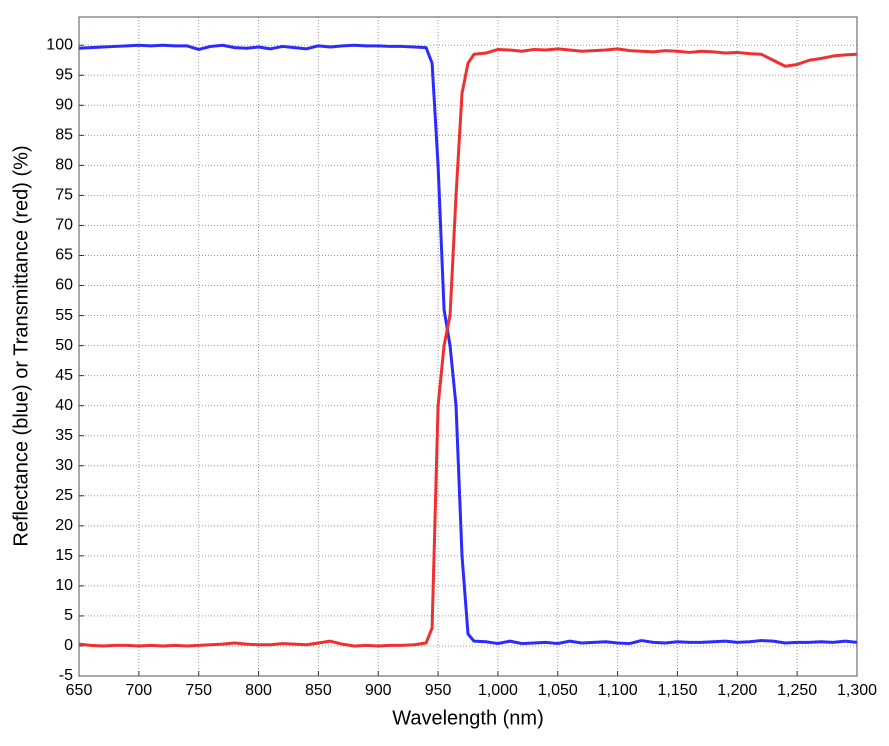  What do you see at coordinates (66, 675) in the screenshot?
I see `y-tick-label: -5` at bounding box center [66, 675].